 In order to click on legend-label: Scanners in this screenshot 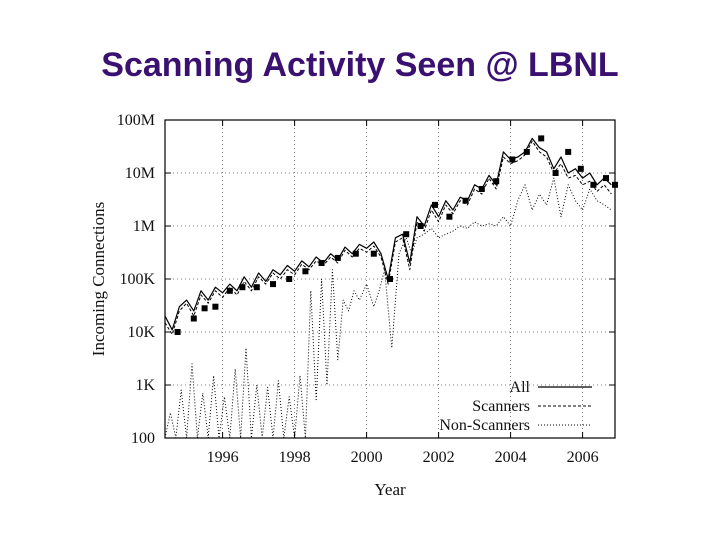, I will do `click(501, 406)`.